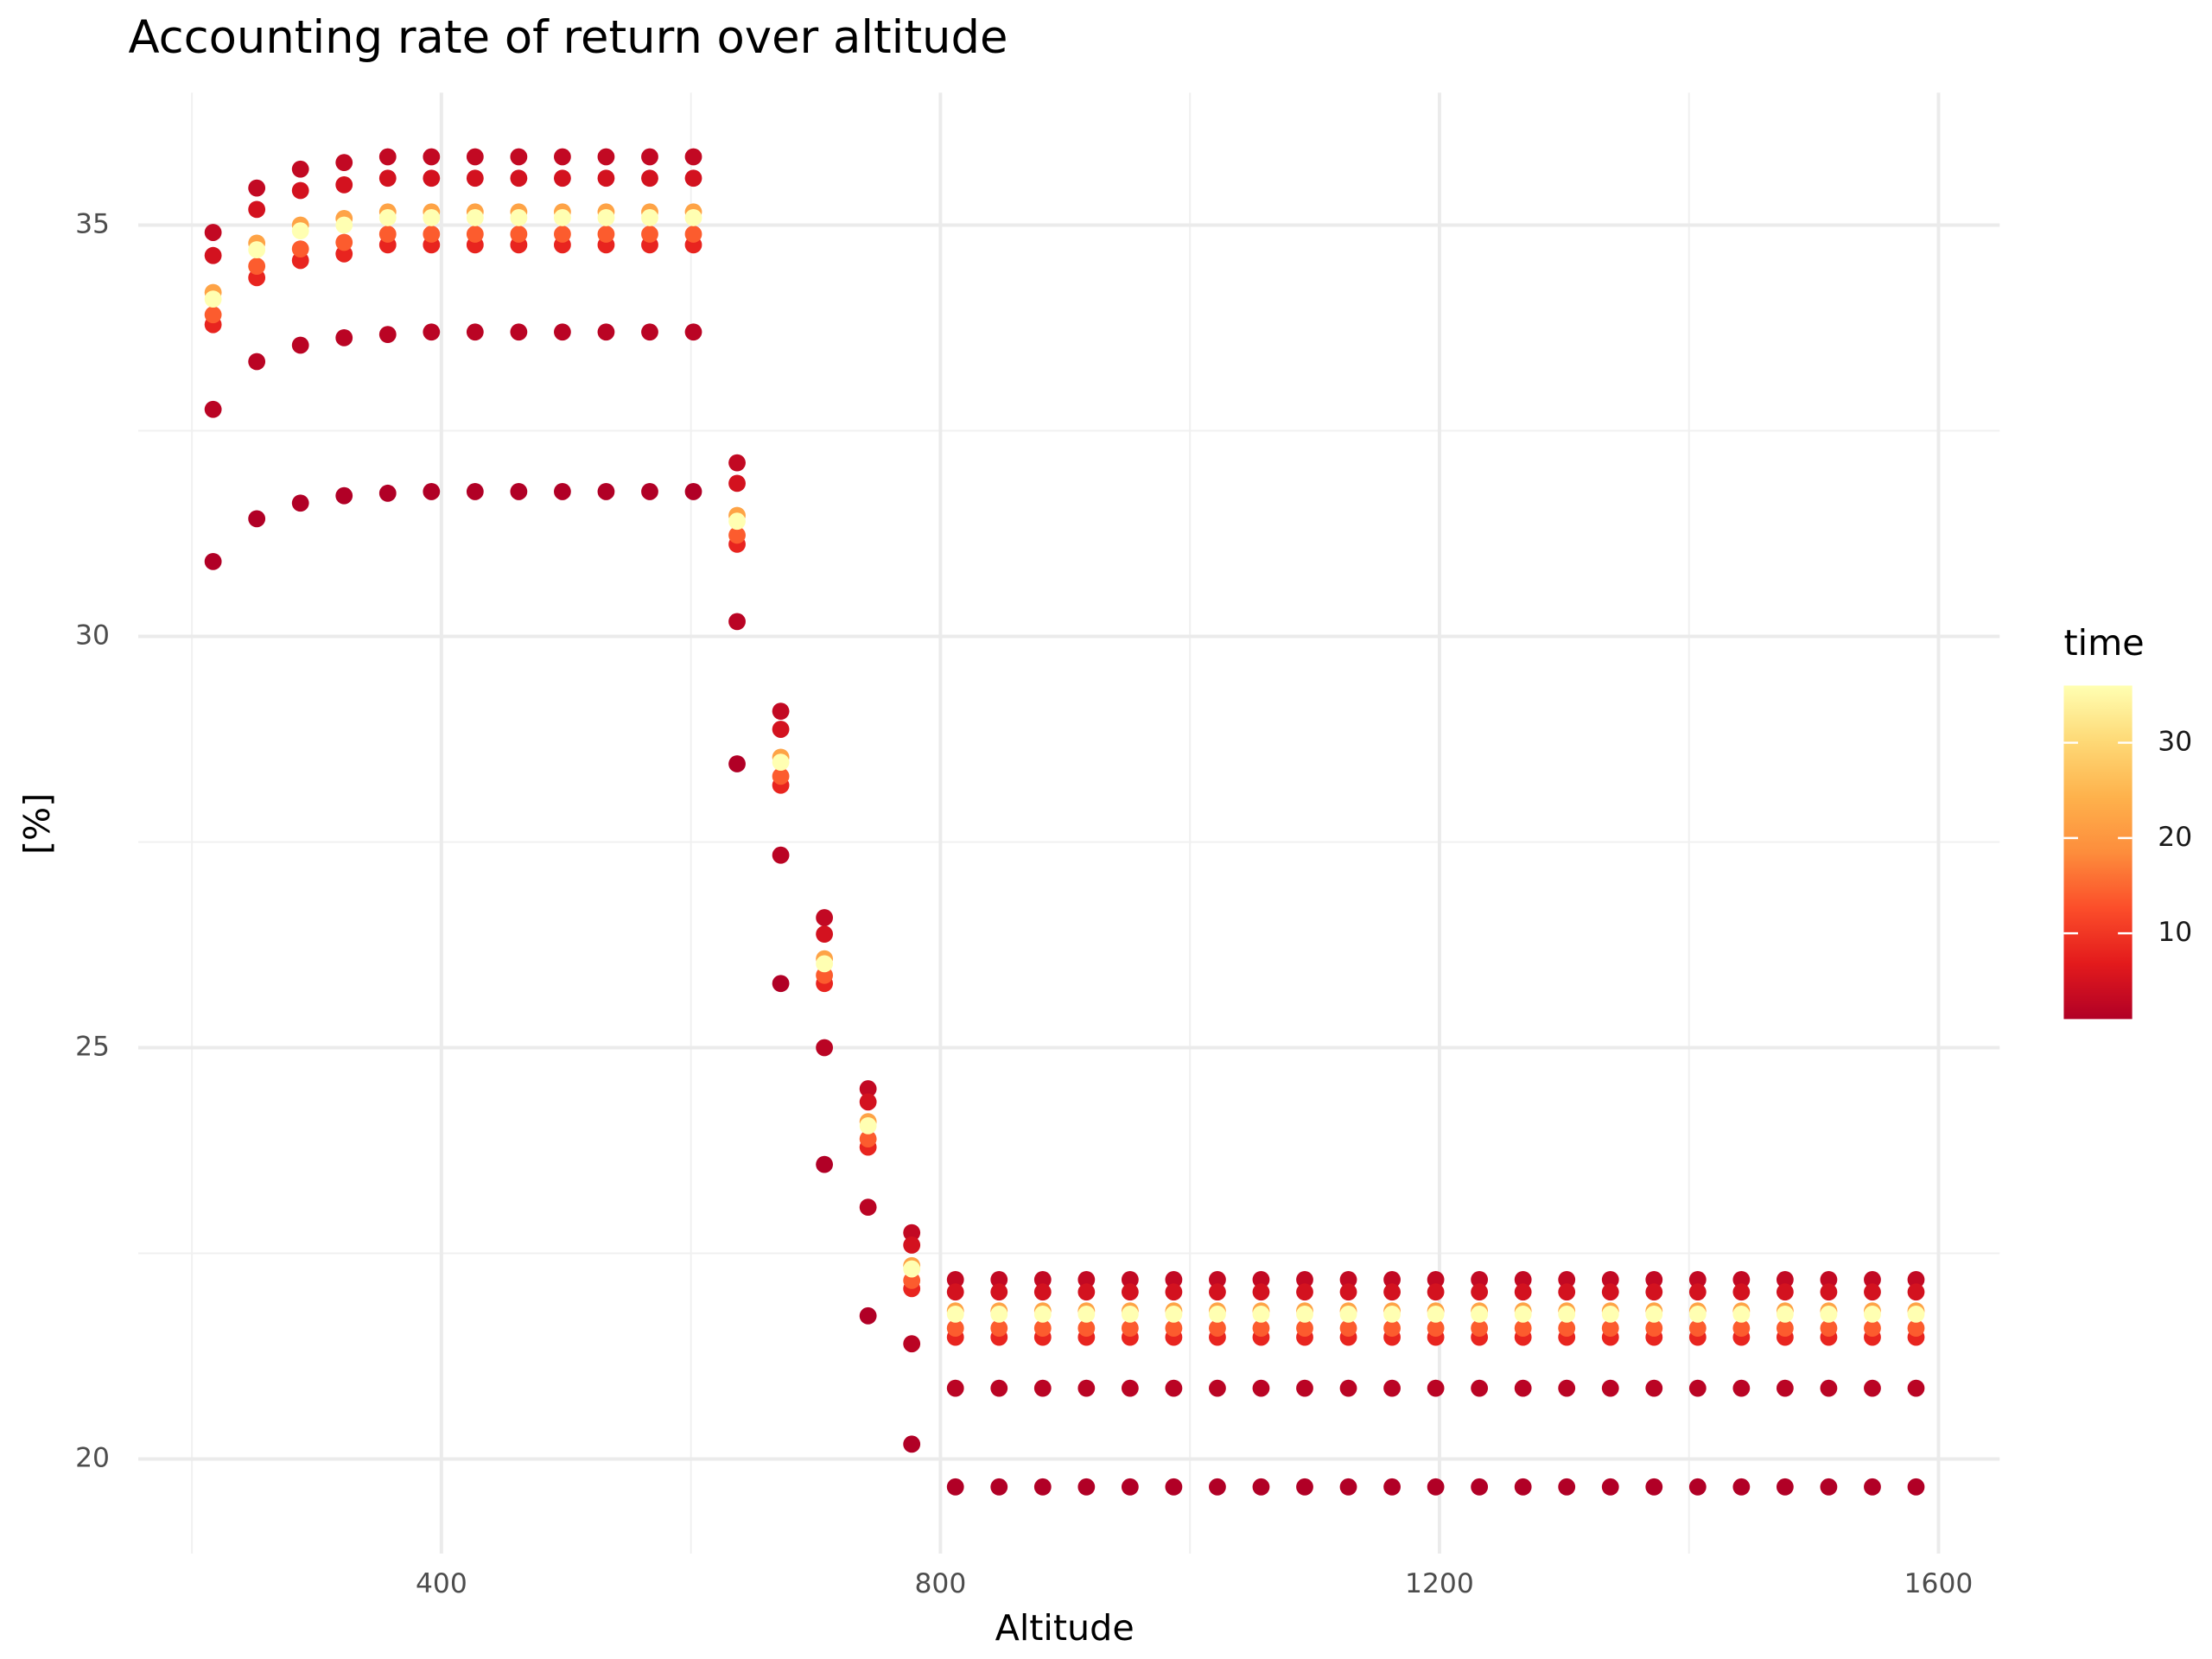  Describe the element at coordinates (92, 1046) in the screenshot. I see `y-tick-label: 25` at that location.